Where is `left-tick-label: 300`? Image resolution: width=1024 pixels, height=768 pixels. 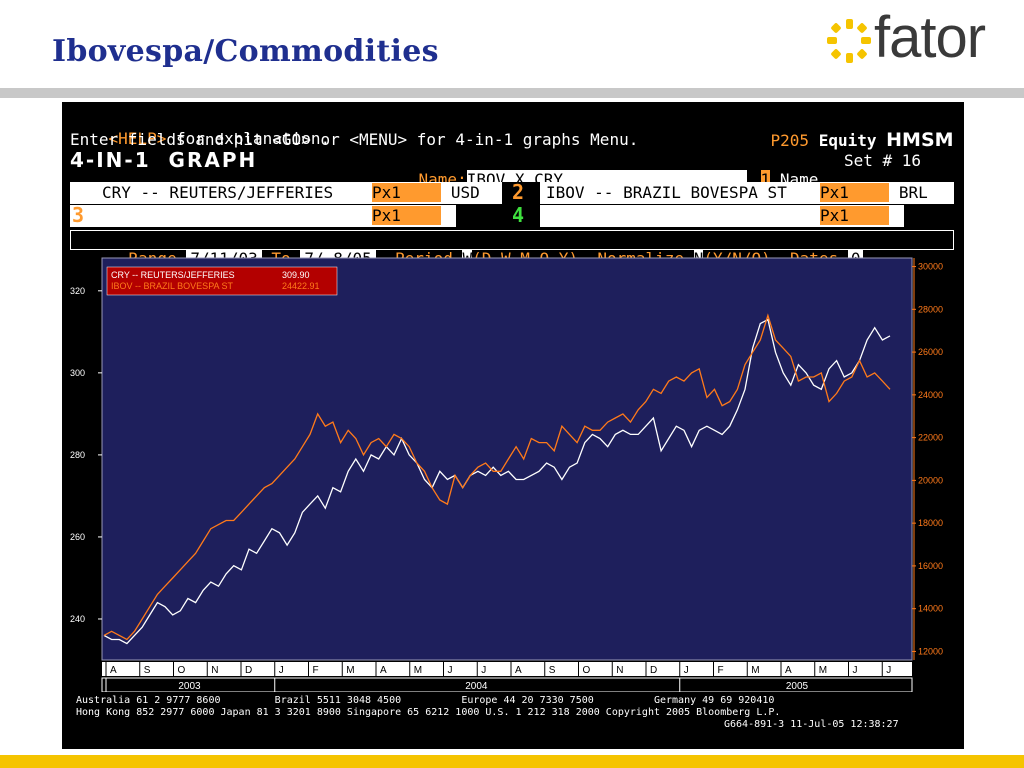
left-tick-label: 300 is located at coordinates (77, 373).